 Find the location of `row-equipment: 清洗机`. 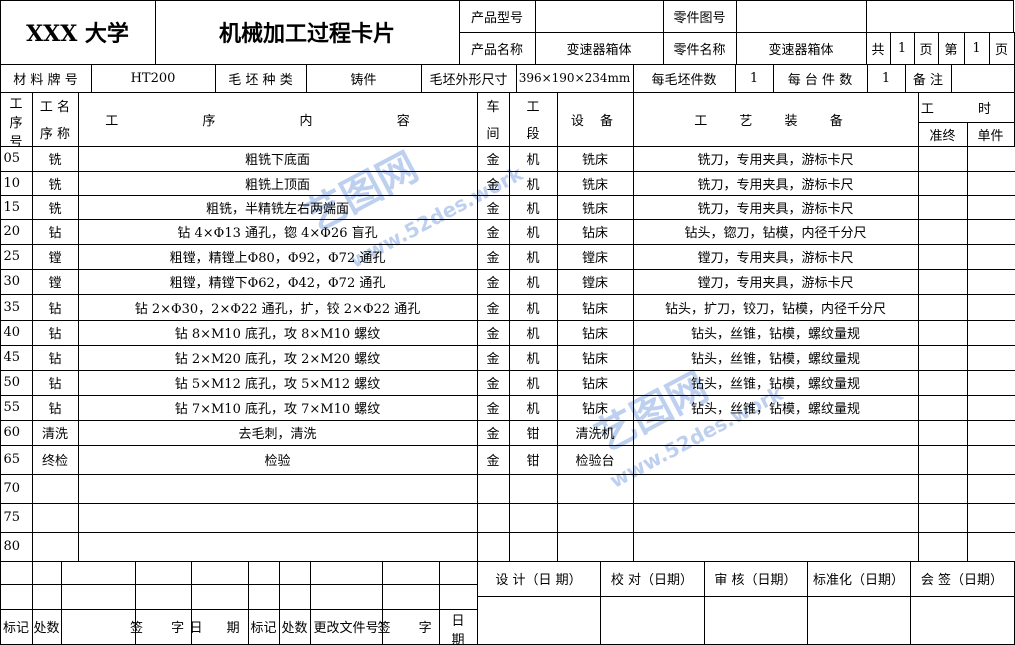

row-equipment: 清洗机 is located at coordinates (595, 432).